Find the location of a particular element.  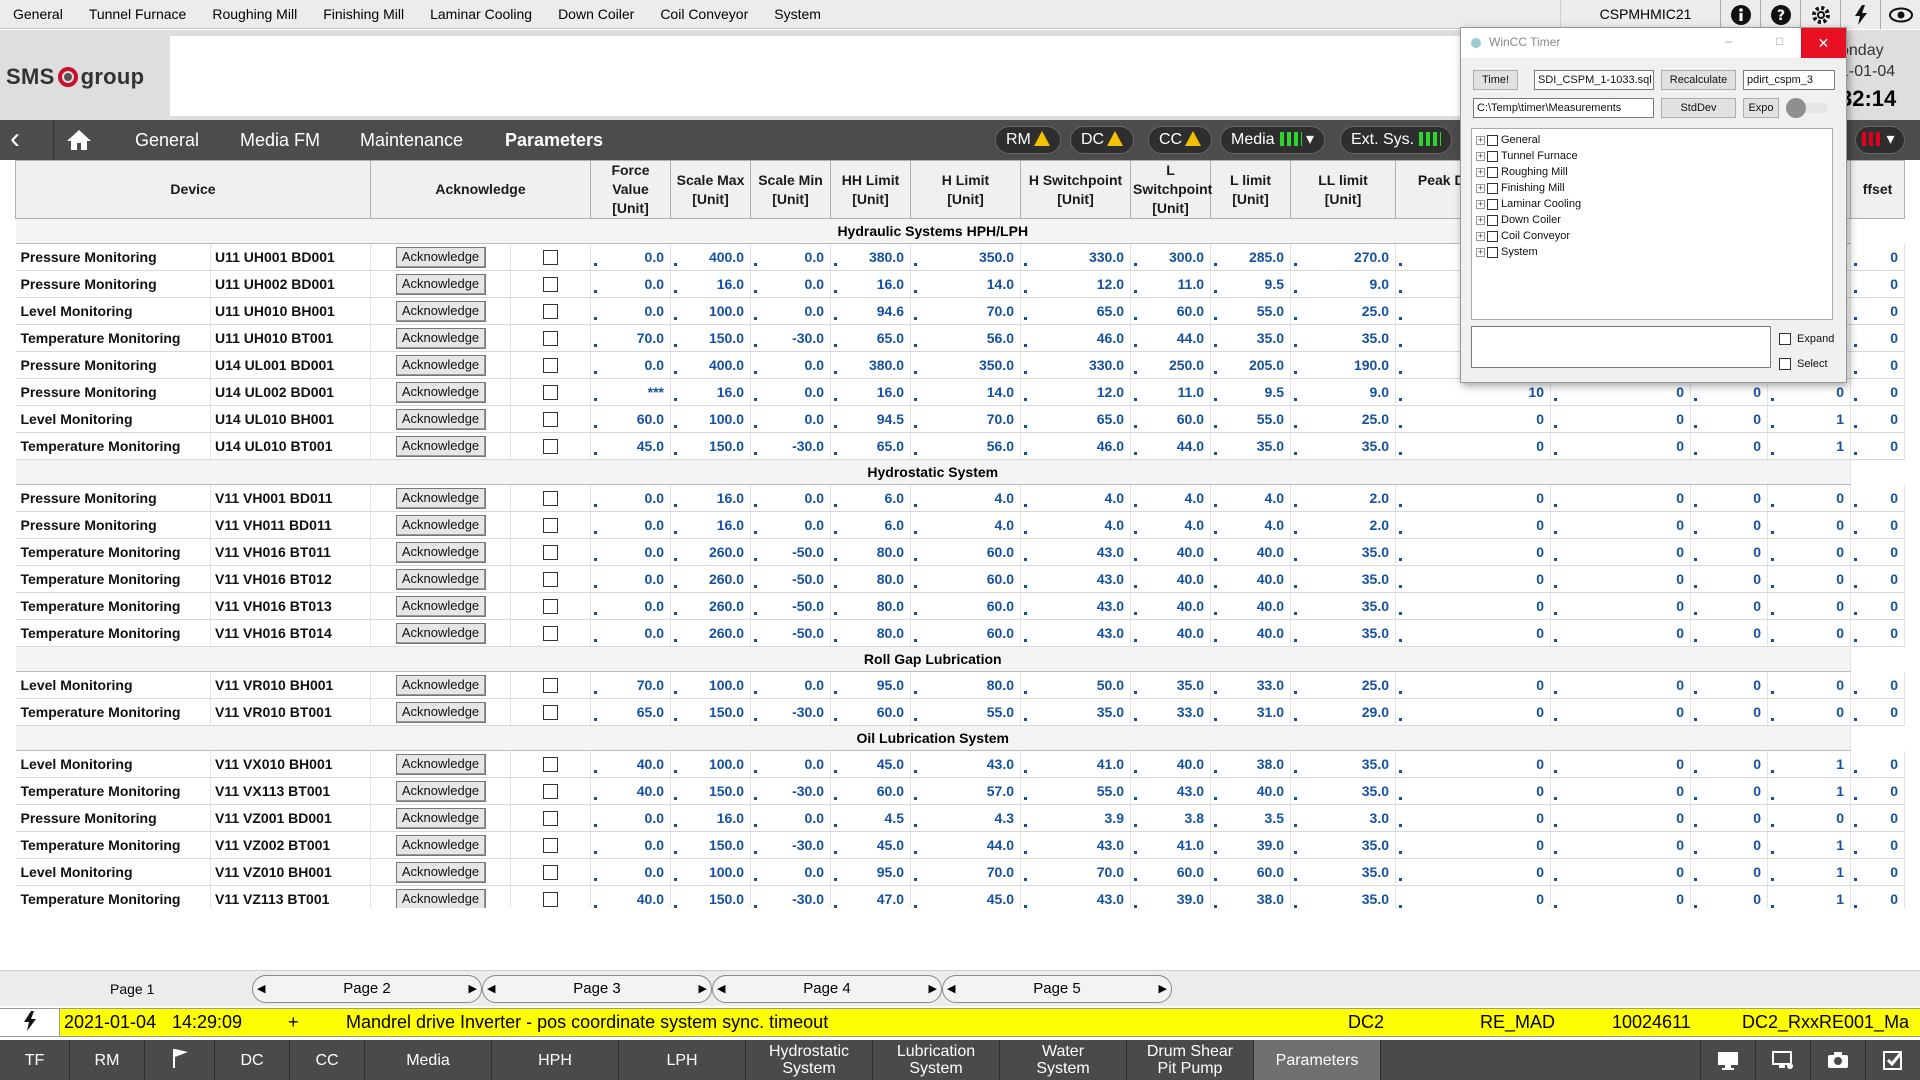

value-cell: 46.0 is located at coordinates (1075, 446).